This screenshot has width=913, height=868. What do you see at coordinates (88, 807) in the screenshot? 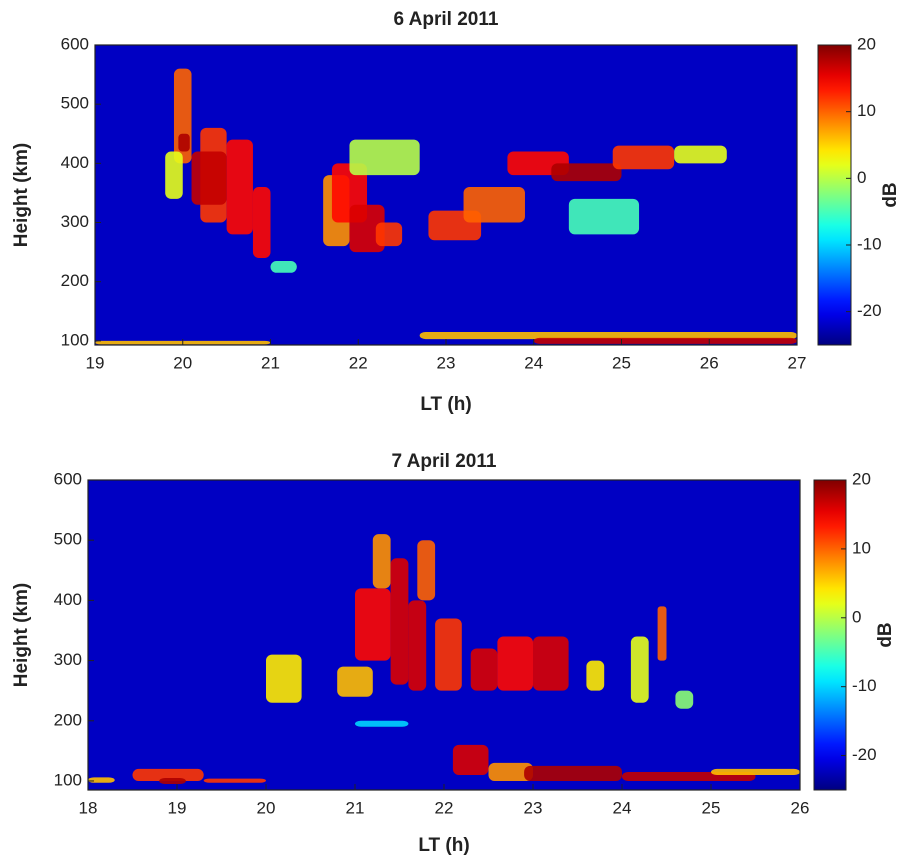
I see `x-tick-label: 18` at bounding box center [88, 807].